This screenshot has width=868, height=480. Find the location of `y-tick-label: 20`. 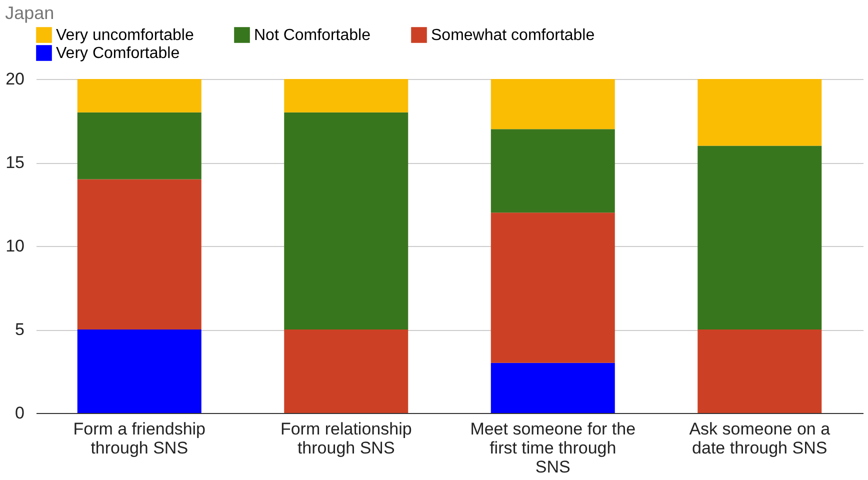

y-tick-label: 20 is located at coordinates (15, 79).